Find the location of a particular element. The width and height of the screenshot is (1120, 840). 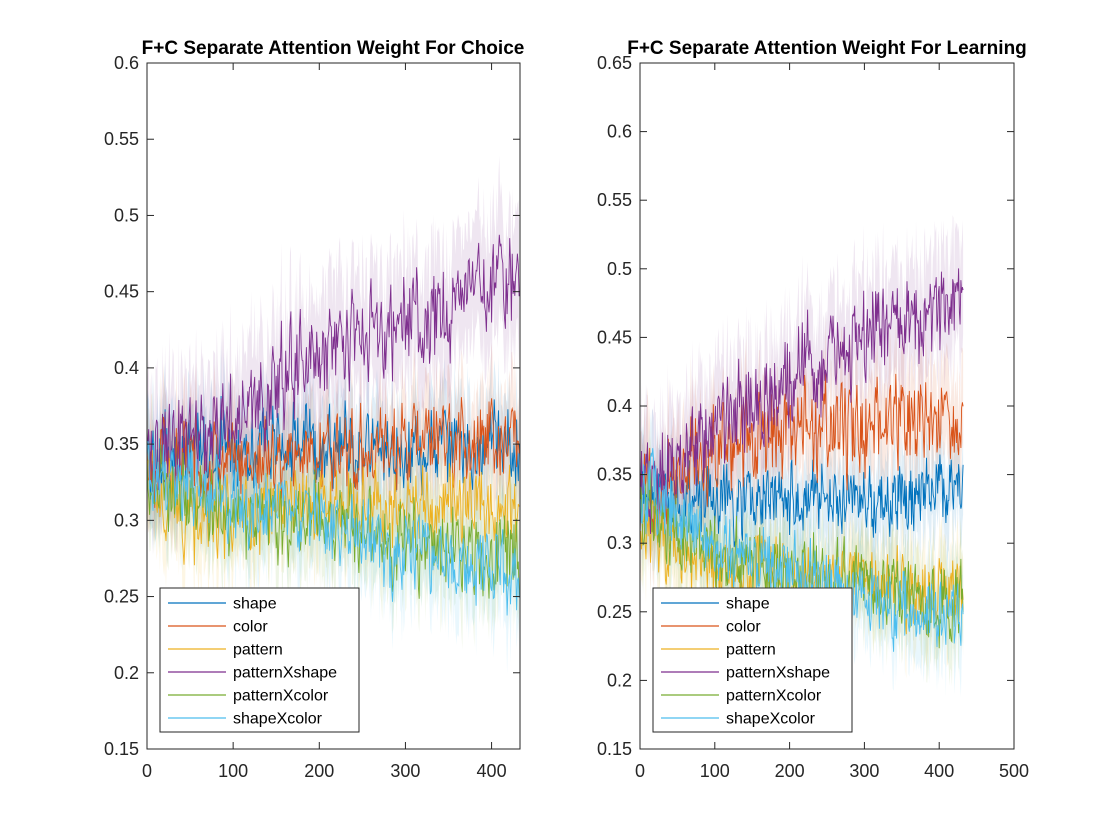

series-band-shape is located at coordinates (802, 502).